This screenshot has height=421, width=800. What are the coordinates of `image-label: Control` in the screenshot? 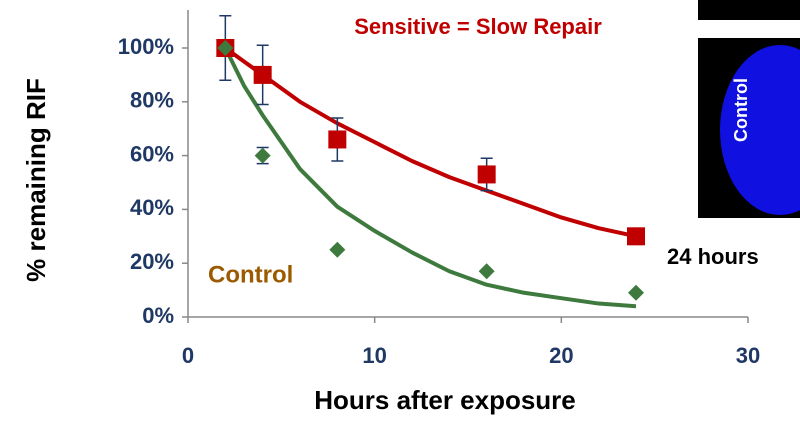 It's located at (741, 110).